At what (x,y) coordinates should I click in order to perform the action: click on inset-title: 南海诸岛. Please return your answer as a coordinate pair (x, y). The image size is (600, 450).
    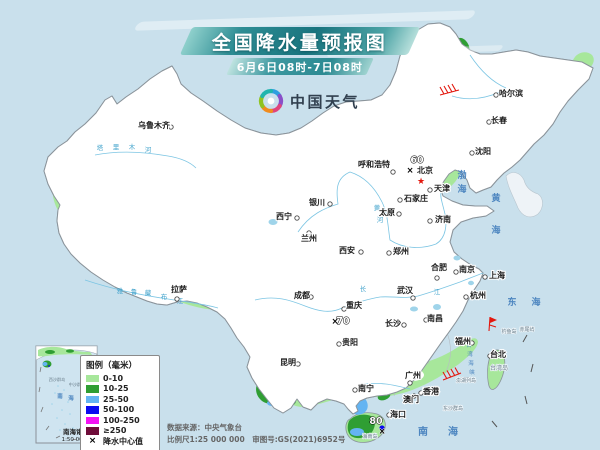
    Looking at the image, I should click on (76, 431).